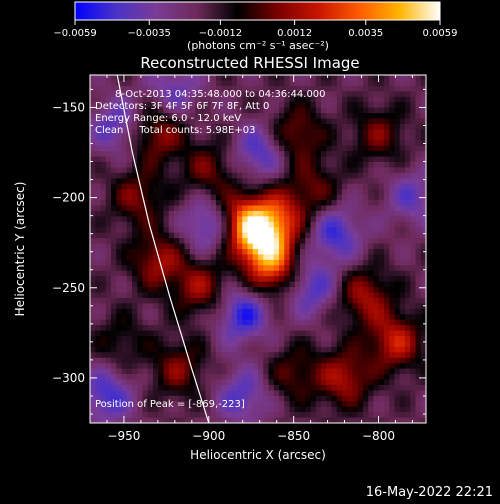 The width and height of the screenshot is (500, 504). Describe the element at coordinates (68, 378) in the screenshot. I see `y-tick-label: −300` at that location.